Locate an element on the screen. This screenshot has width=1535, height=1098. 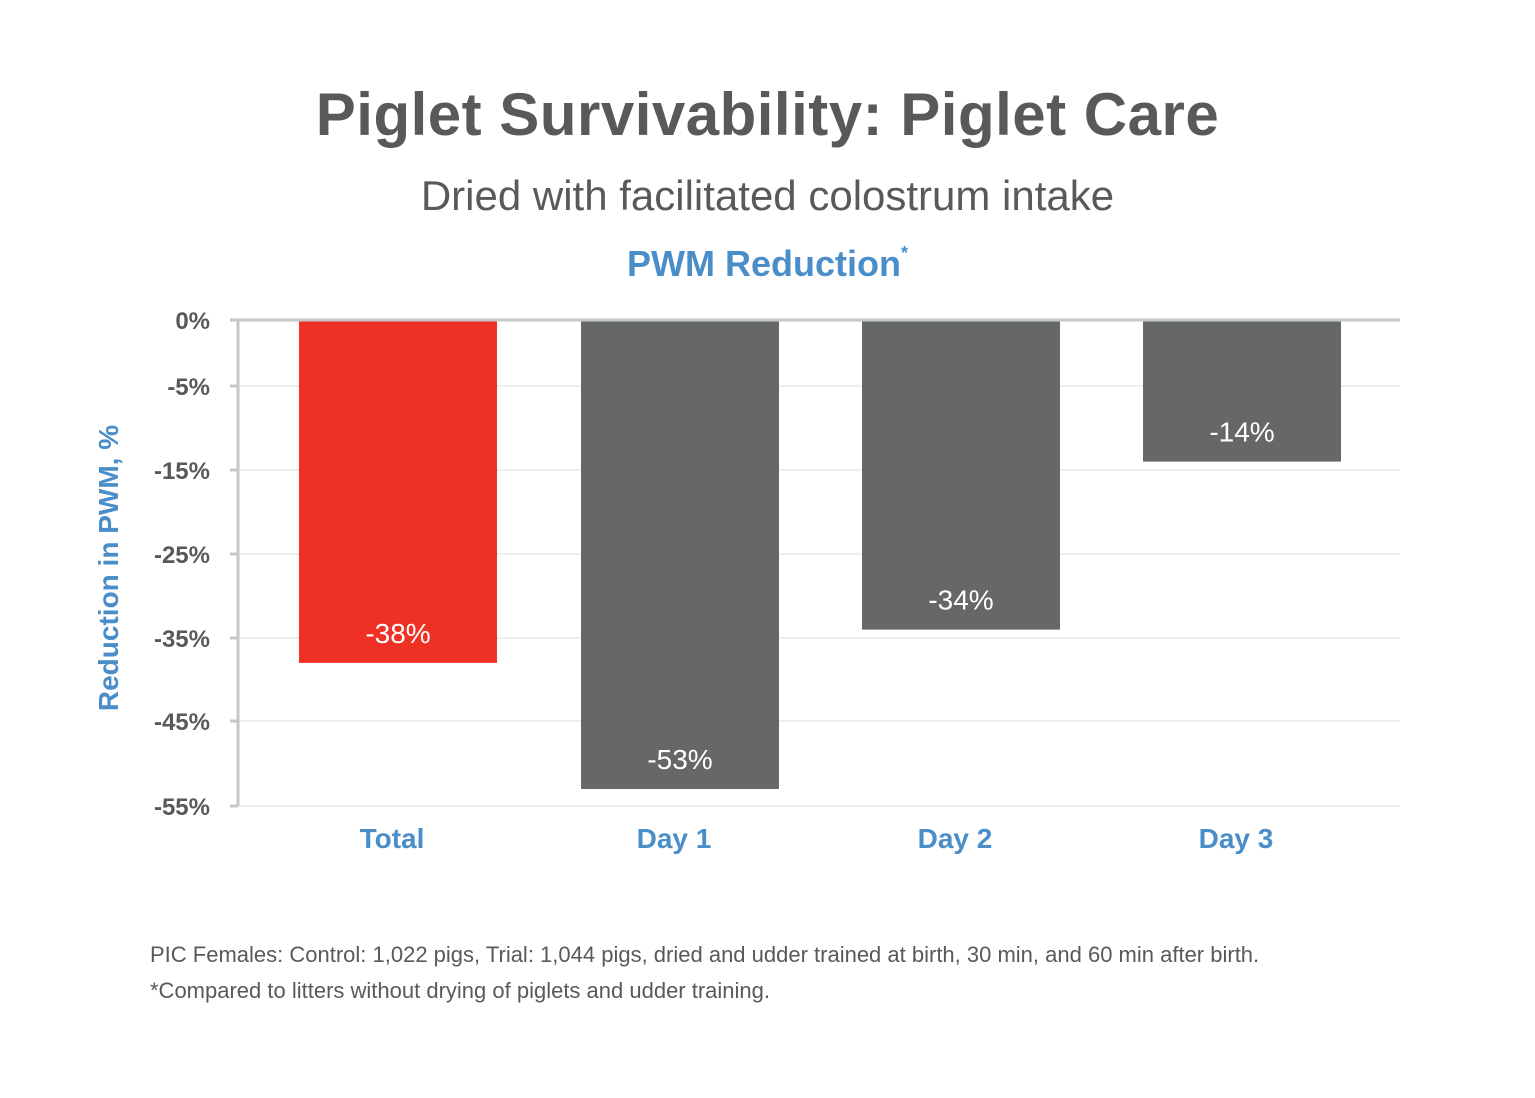
data-label: -34% is located at coordinates (960, 600).